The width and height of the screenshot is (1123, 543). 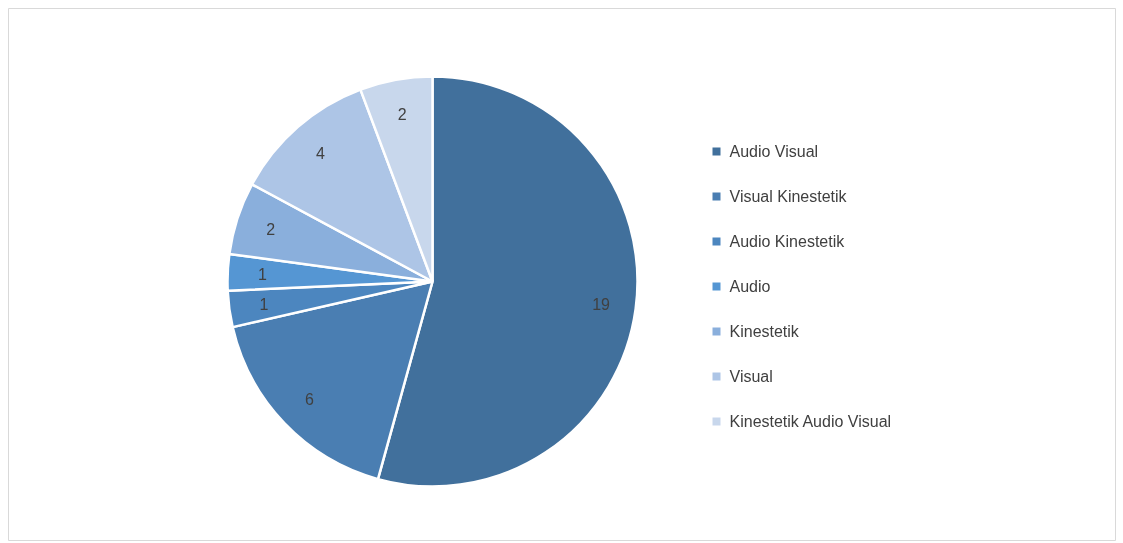 I want to click on legend-label: Audio Kinestetik, so click(x=787, y=241).